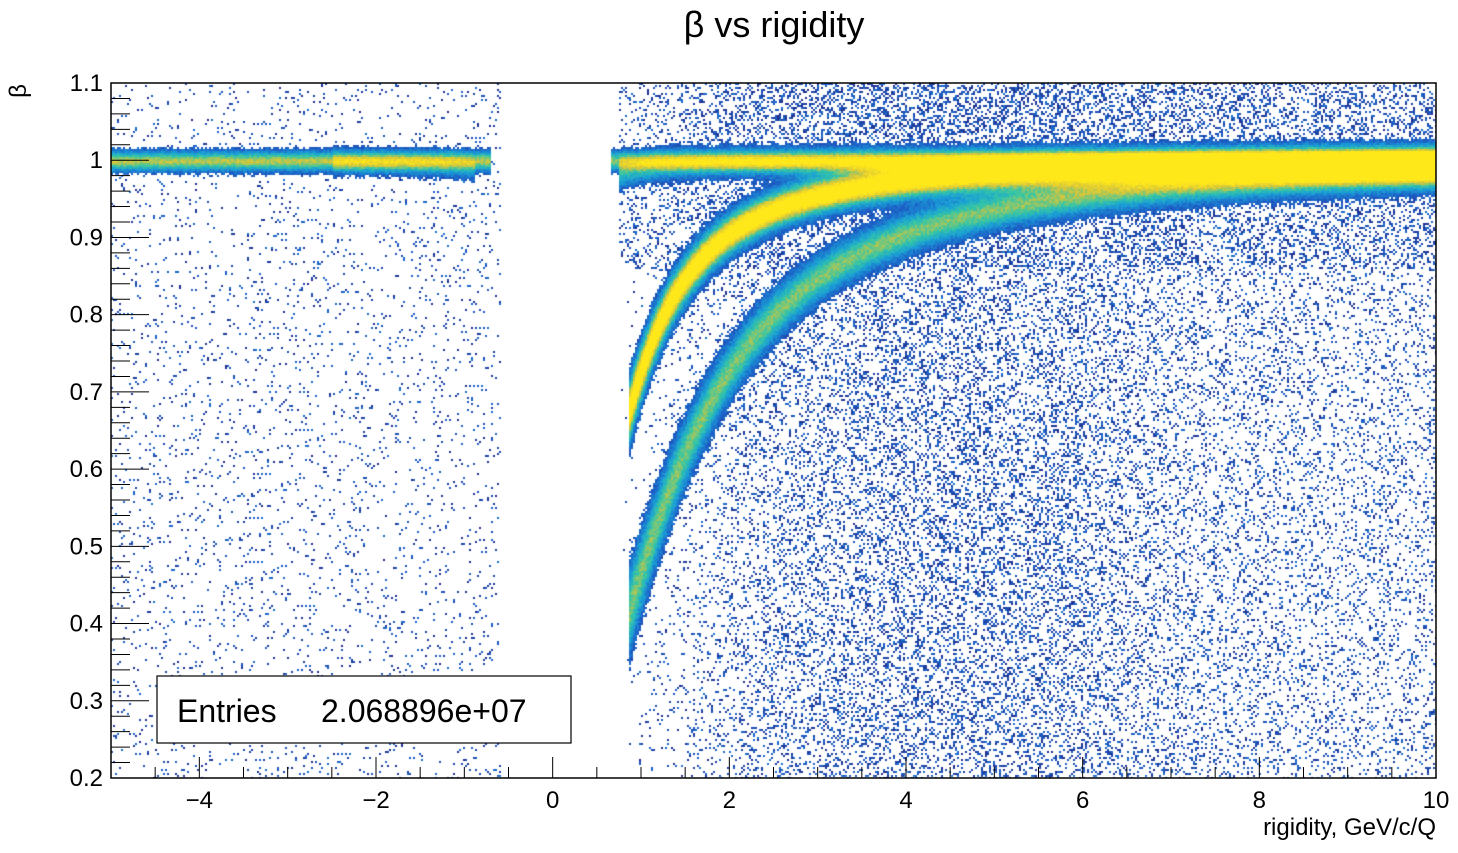 The height and width of the screenshot is (853, 1458). Describe the element at coordinates (86, 778) in the screenshot. I see `y-tick-label: 0.2` at that location.